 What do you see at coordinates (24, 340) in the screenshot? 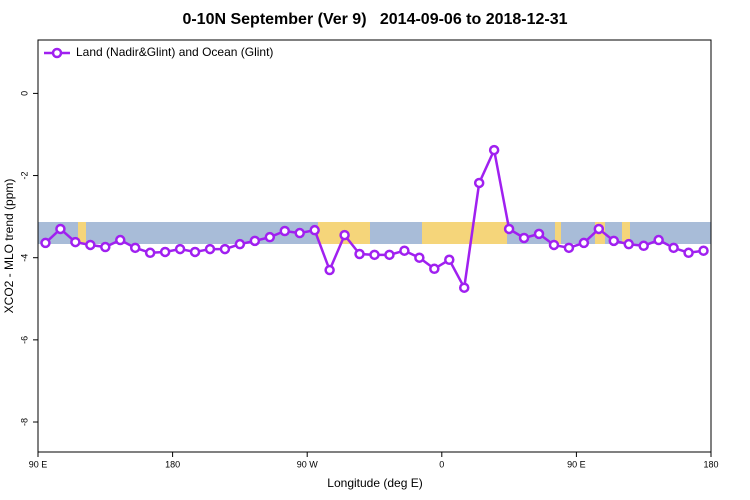
I see `y-tick-label: -6` at bounding box center [24, 340].